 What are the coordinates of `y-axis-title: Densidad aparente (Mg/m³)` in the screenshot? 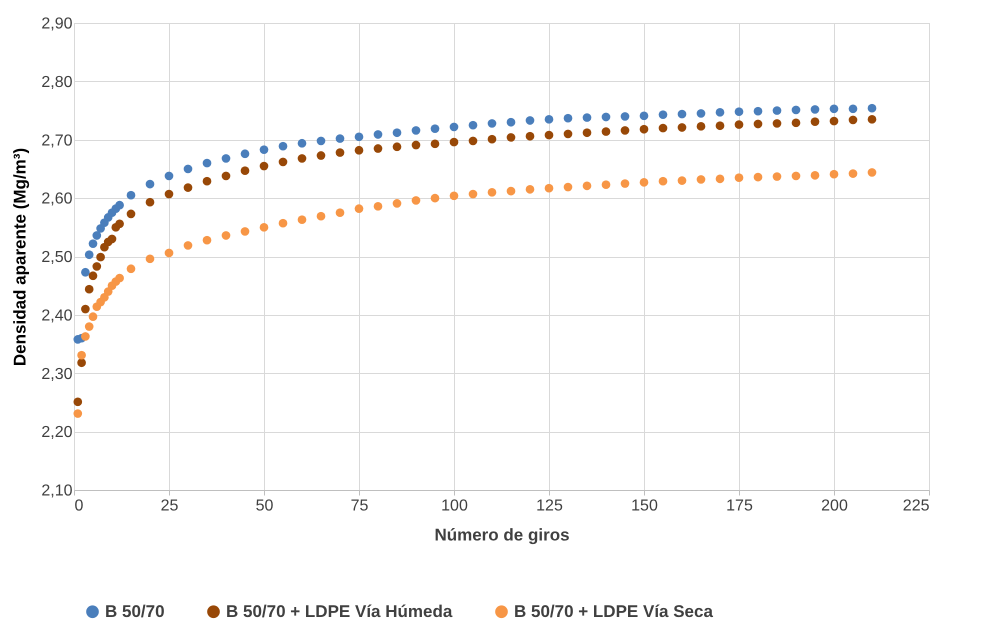 It's located at (20, 257).